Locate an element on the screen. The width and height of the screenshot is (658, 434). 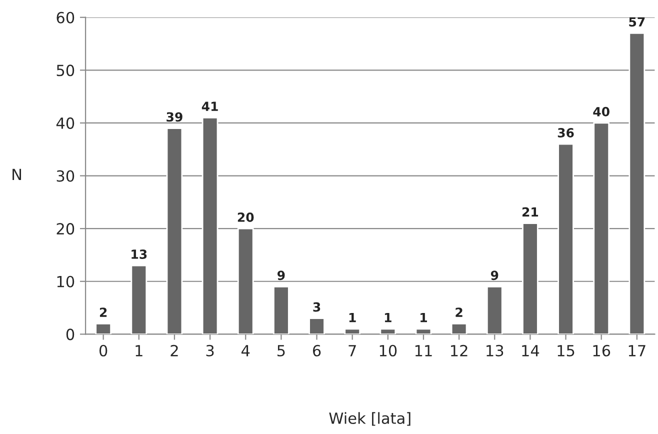
x-tick-label: 14 is located at coordinates (531, 350).